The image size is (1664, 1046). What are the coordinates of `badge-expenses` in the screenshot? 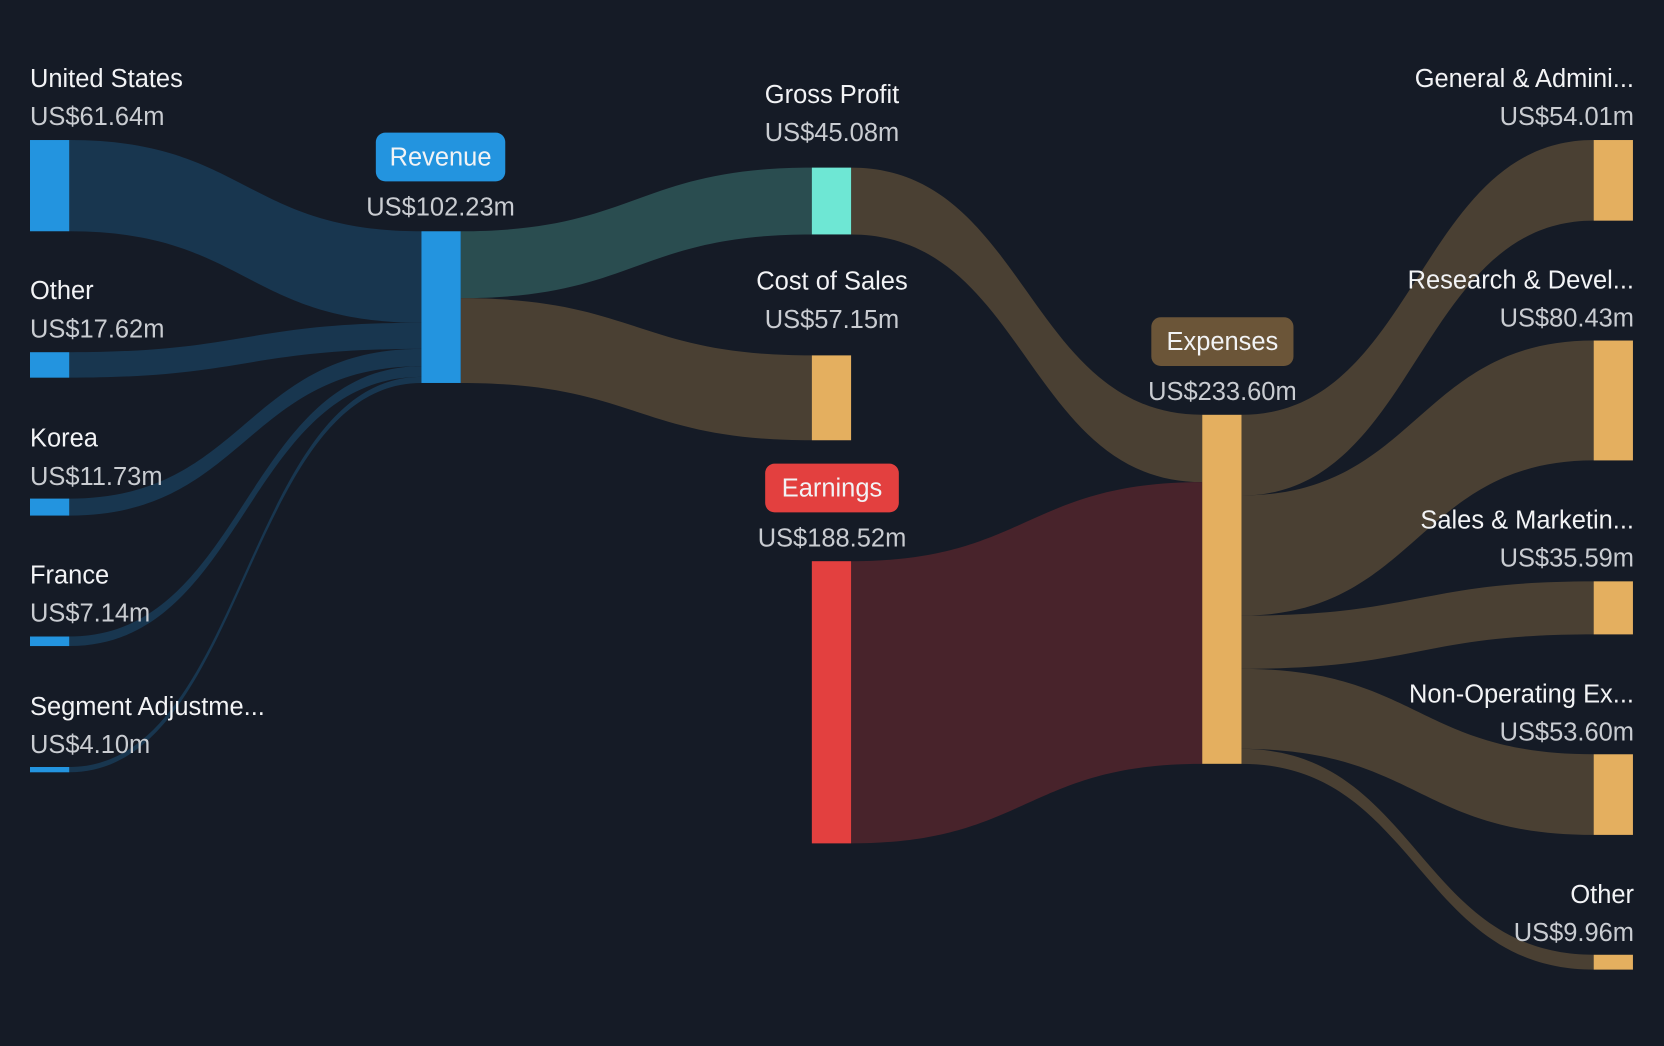 It's located at (1222, 341).